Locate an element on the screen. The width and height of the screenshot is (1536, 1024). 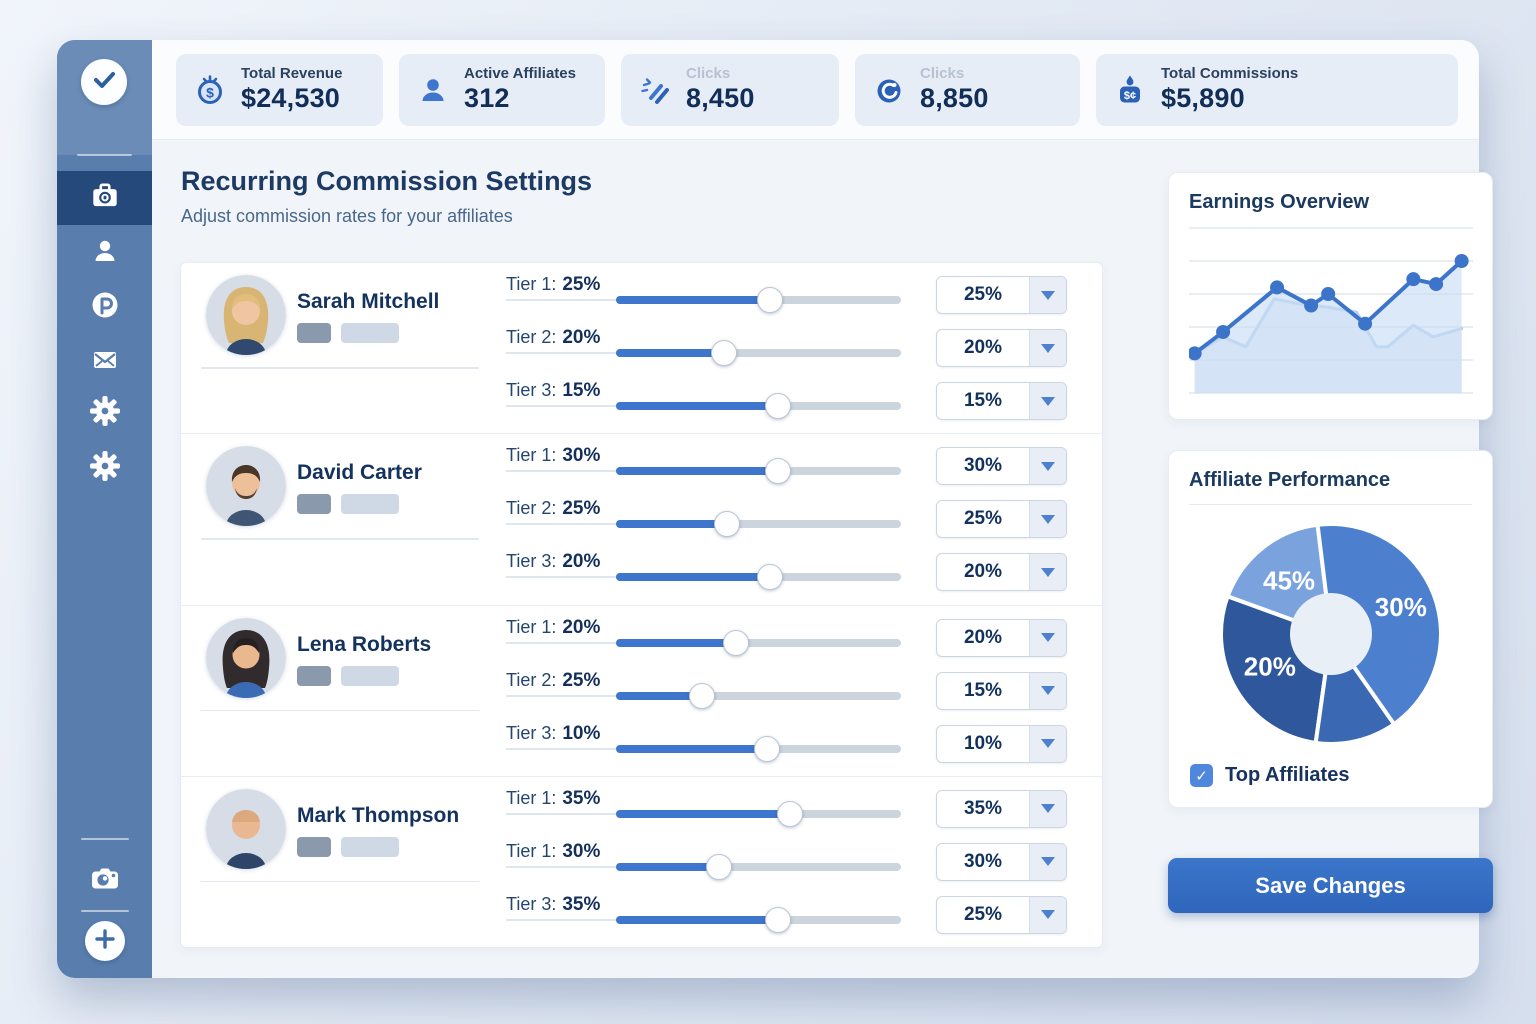
sidebar-item-media is located at coordinates (104, 881).